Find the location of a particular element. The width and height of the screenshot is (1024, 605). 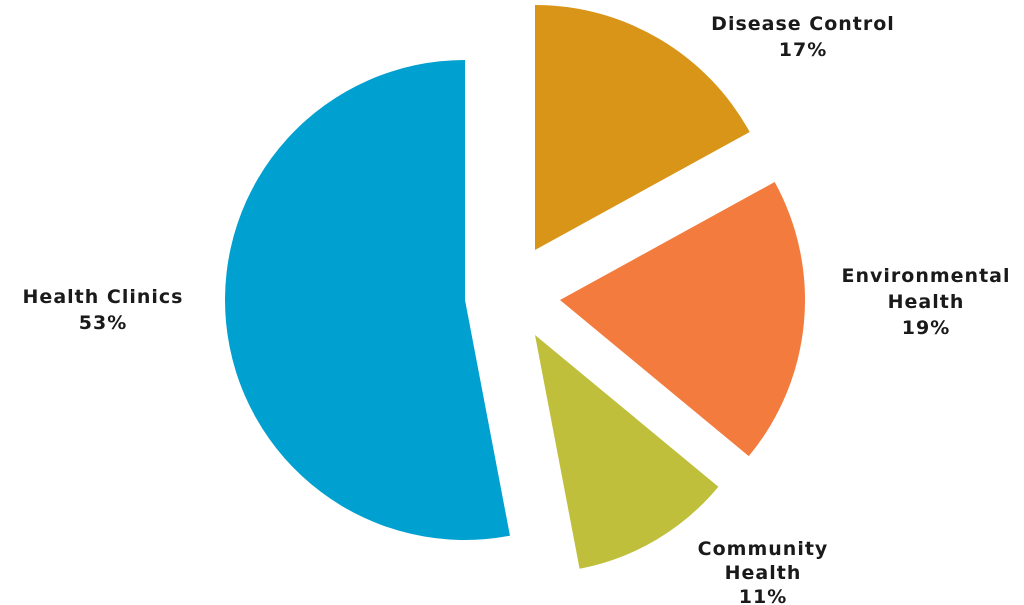

pie-label-health-clinics: Health Clinics 53% is located at coordinates (103, 310).